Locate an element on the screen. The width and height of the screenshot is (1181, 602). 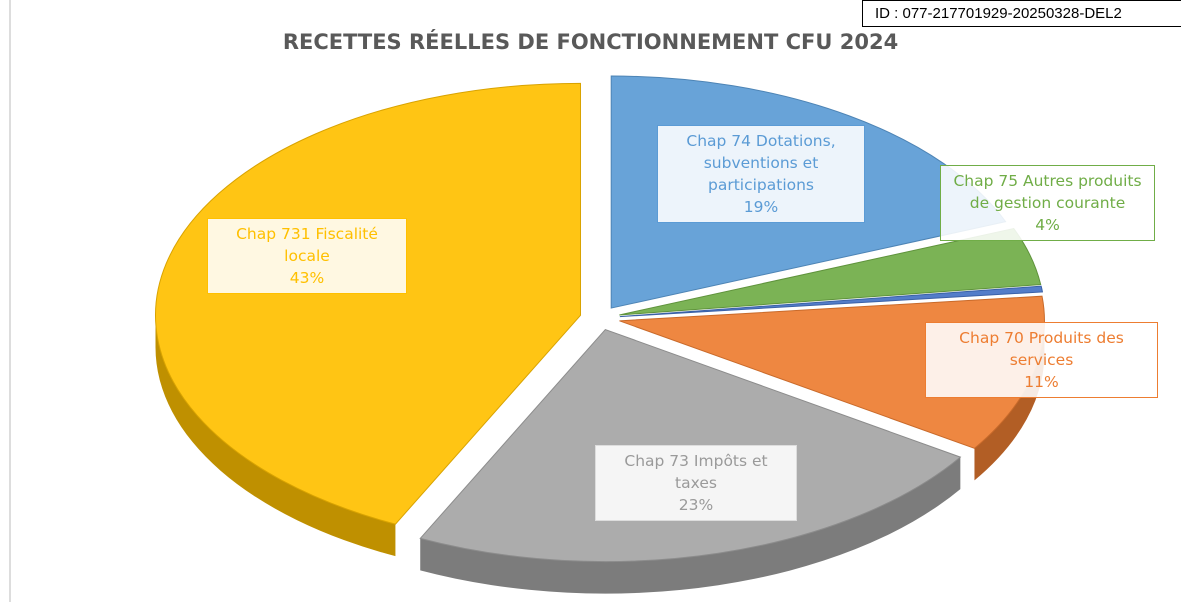
slice-percent: 4% is located at coordinates (1047, 225).